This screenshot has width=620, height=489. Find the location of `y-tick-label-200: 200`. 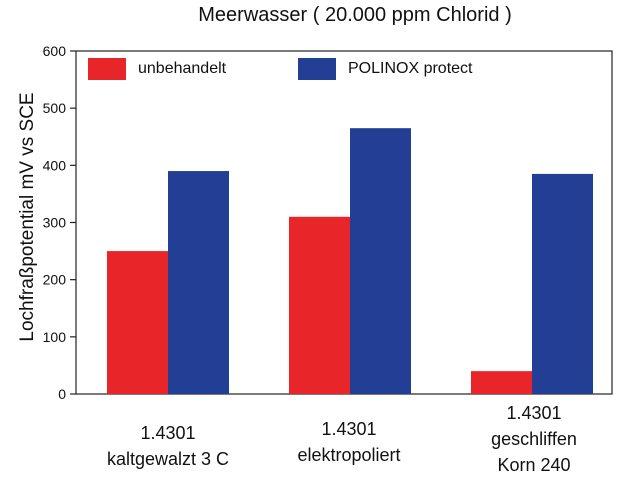

y-tick-label-200: 200 is located at coordinates (55, 280).